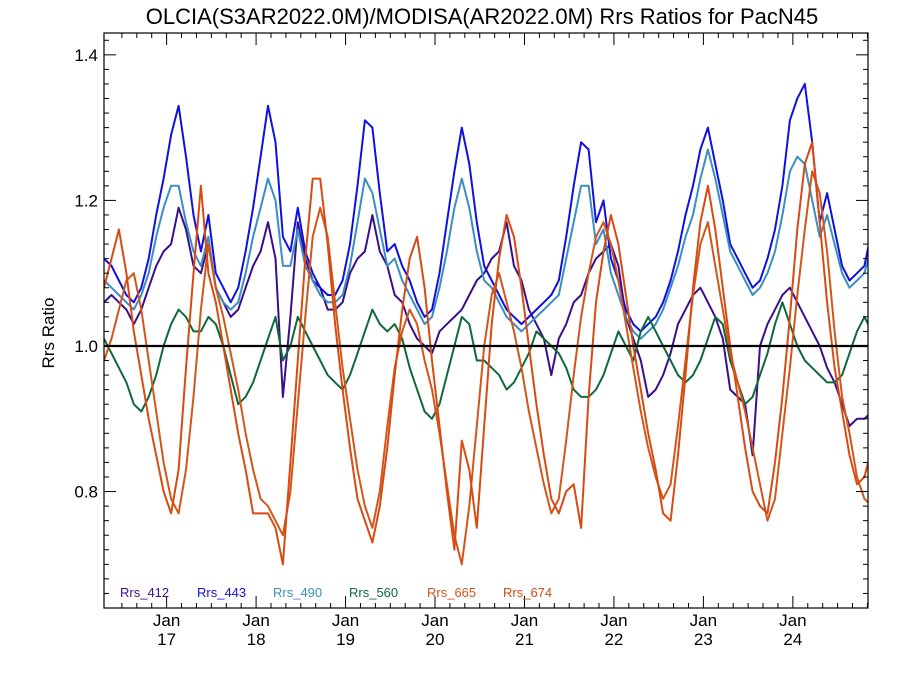  I want to click on y-tick-label: 0.8, so click(86, 492).